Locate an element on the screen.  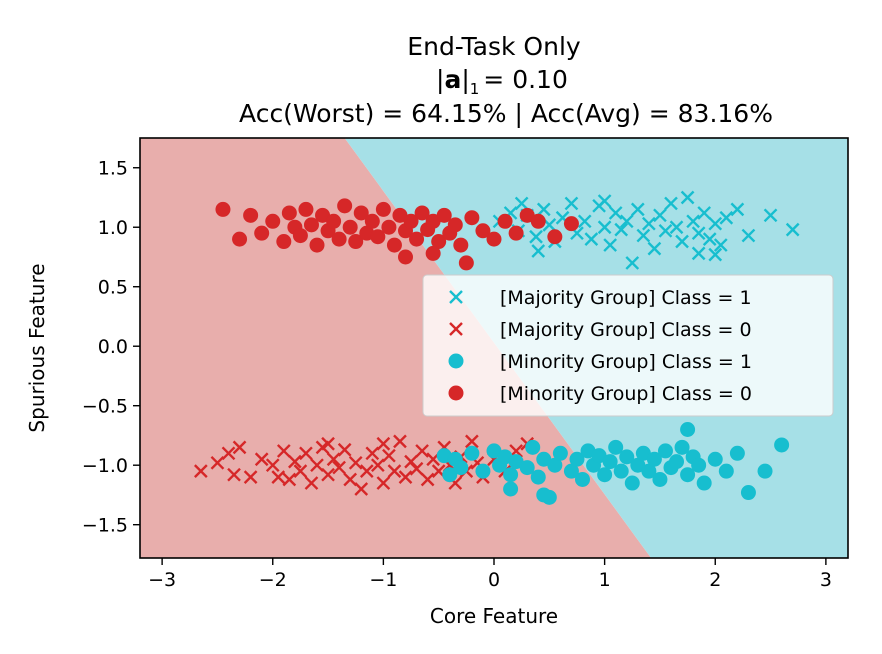
y-tick-label: −1.0 is located at coordinates (105, 466).